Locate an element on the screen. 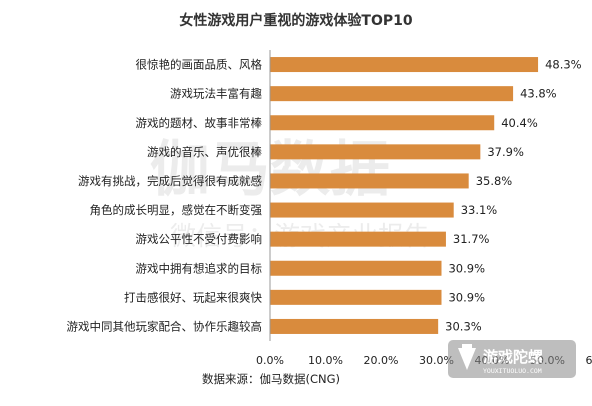 This screenshot has width=592, height=406. category-label: 游戏的题材、故事非常棒 is located at coordinates (199, 123).